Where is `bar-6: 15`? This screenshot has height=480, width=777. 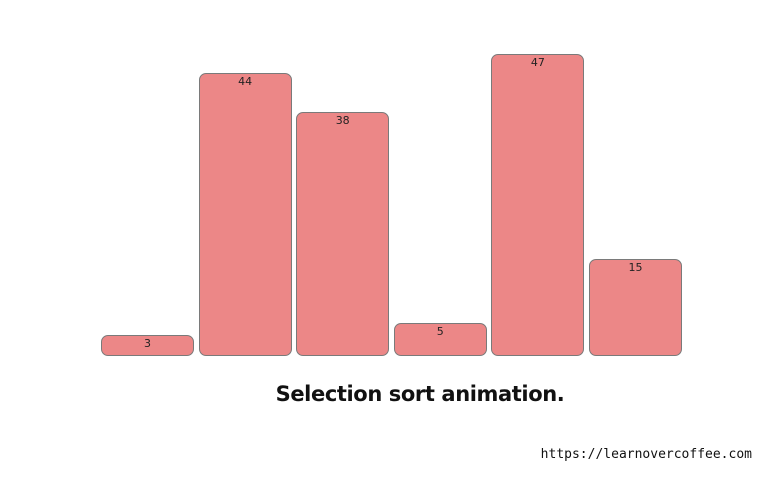
bar-6: 15 is located at coordinates (635, 307).